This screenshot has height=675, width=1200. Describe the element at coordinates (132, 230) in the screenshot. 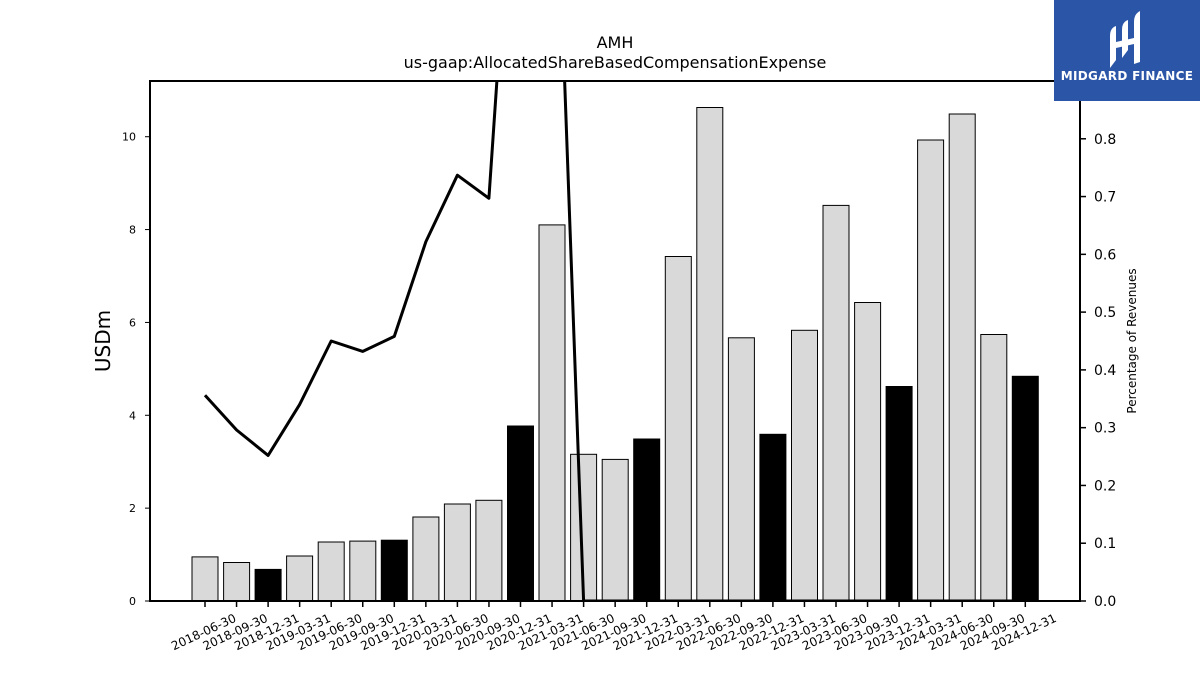

I see `left-tick-label: 8` at that location.